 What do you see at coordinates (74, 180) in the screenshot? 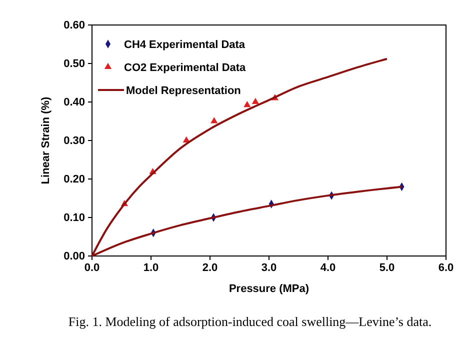
I see `y-tick-label: 0.20` at bounding box center [74, 180].